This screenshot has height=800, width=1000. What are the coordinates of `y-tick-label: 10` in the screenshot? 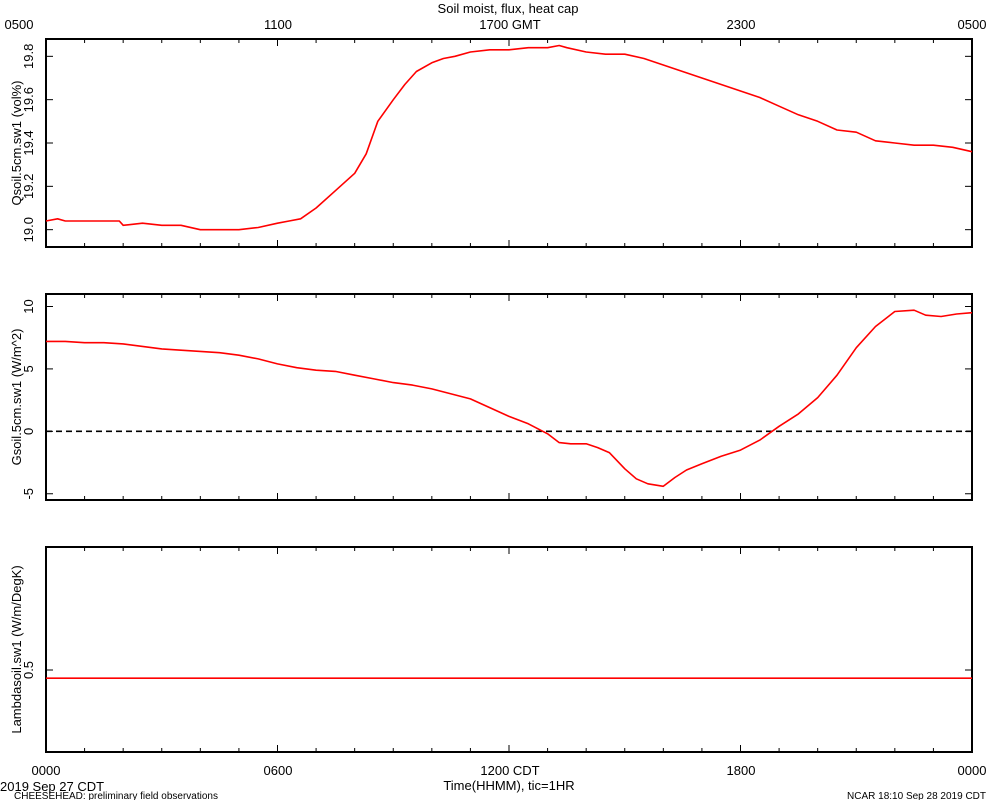 It's located at (28, 306).